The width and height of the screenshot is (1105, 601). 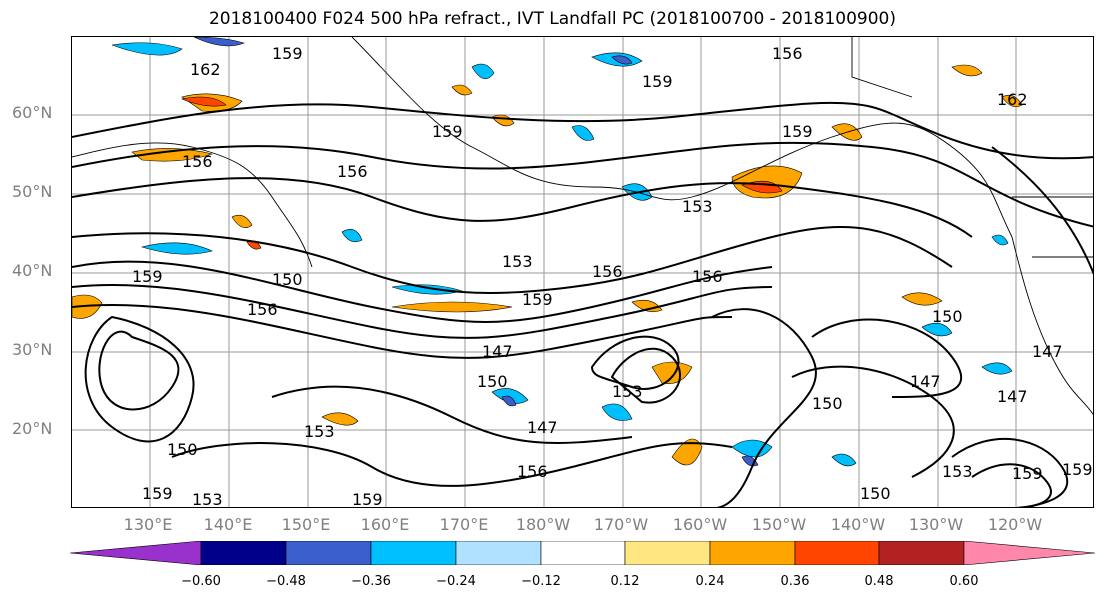 What do you see at coordinates (541, 581) in the screenshot?
I see `colorbar-tick-label: −0.12` at bounding box center [541, 581].